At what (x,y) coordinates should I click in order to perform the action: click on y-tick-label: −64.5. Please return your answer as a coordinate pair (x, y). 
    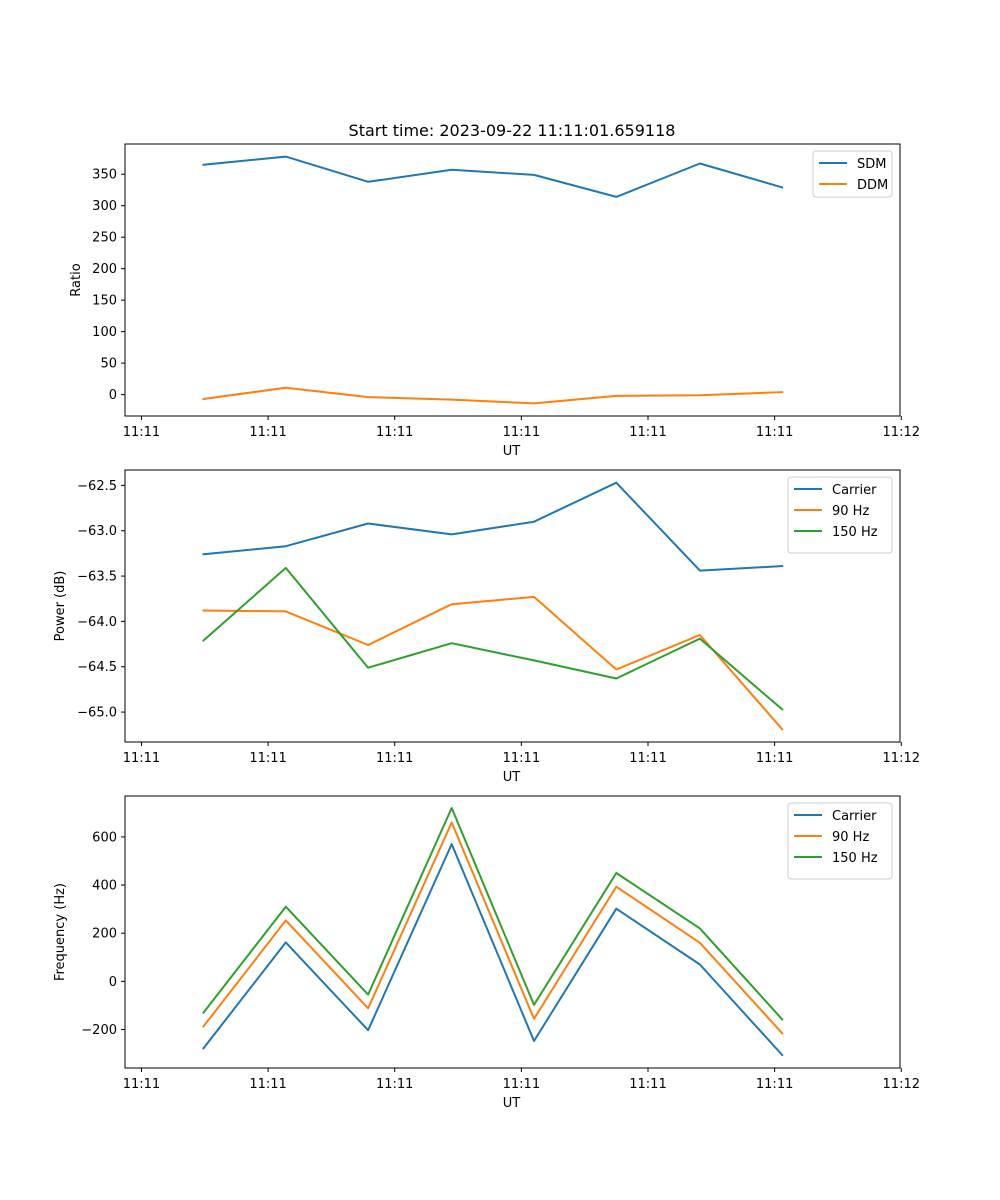
    Looking at the image, I should click on (97, 667).